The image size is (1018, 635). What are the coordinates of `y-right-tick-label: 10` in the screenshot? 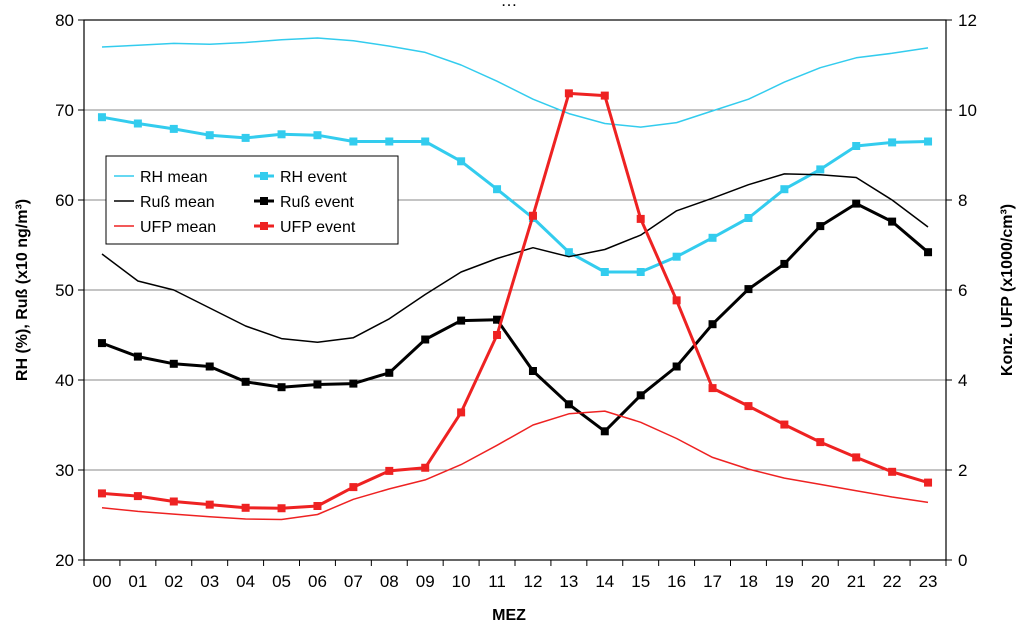 It's located at (967, 110).